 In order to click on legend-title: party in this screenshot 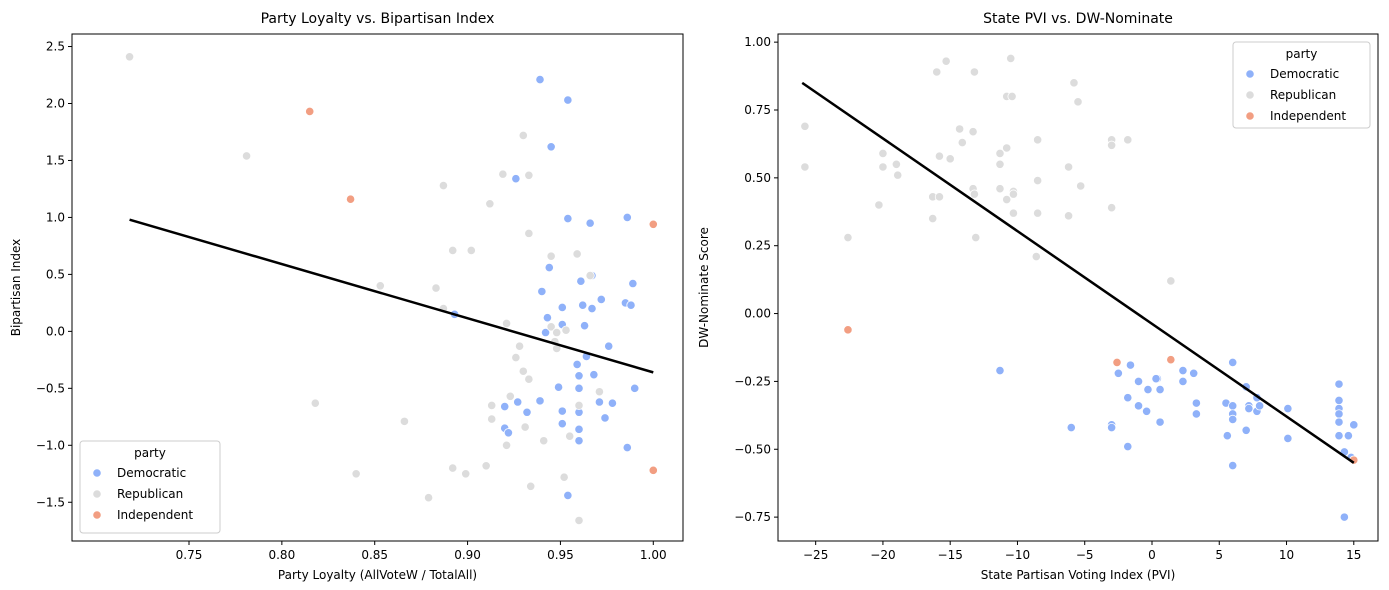, I will do `click(150, 453)`.